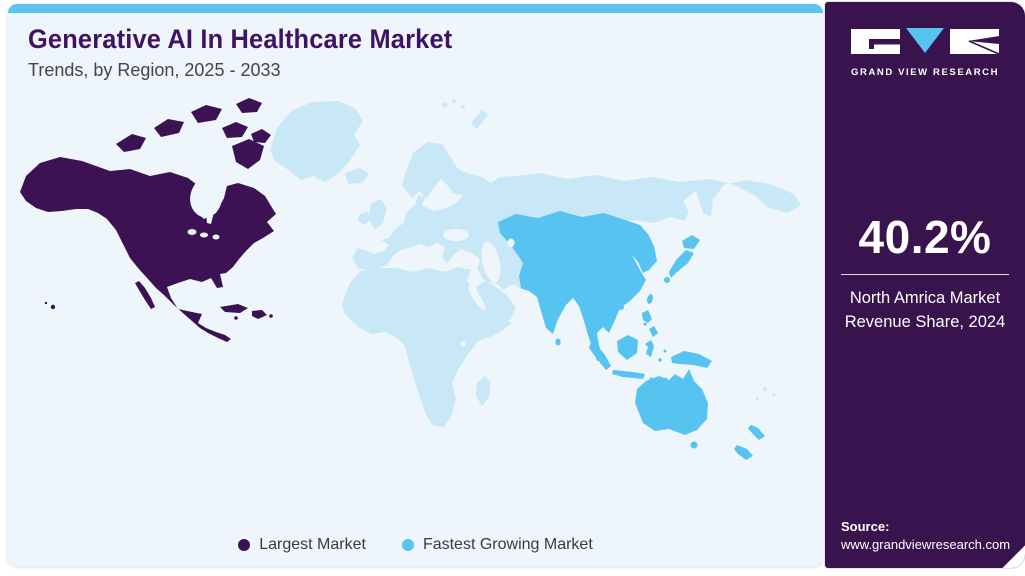 The width and height of the screenshot is (1025, 576). What do you see at coordinates (234, 308) in the screenshot?
I see `region-cuba` at bounding box center [234, 308].